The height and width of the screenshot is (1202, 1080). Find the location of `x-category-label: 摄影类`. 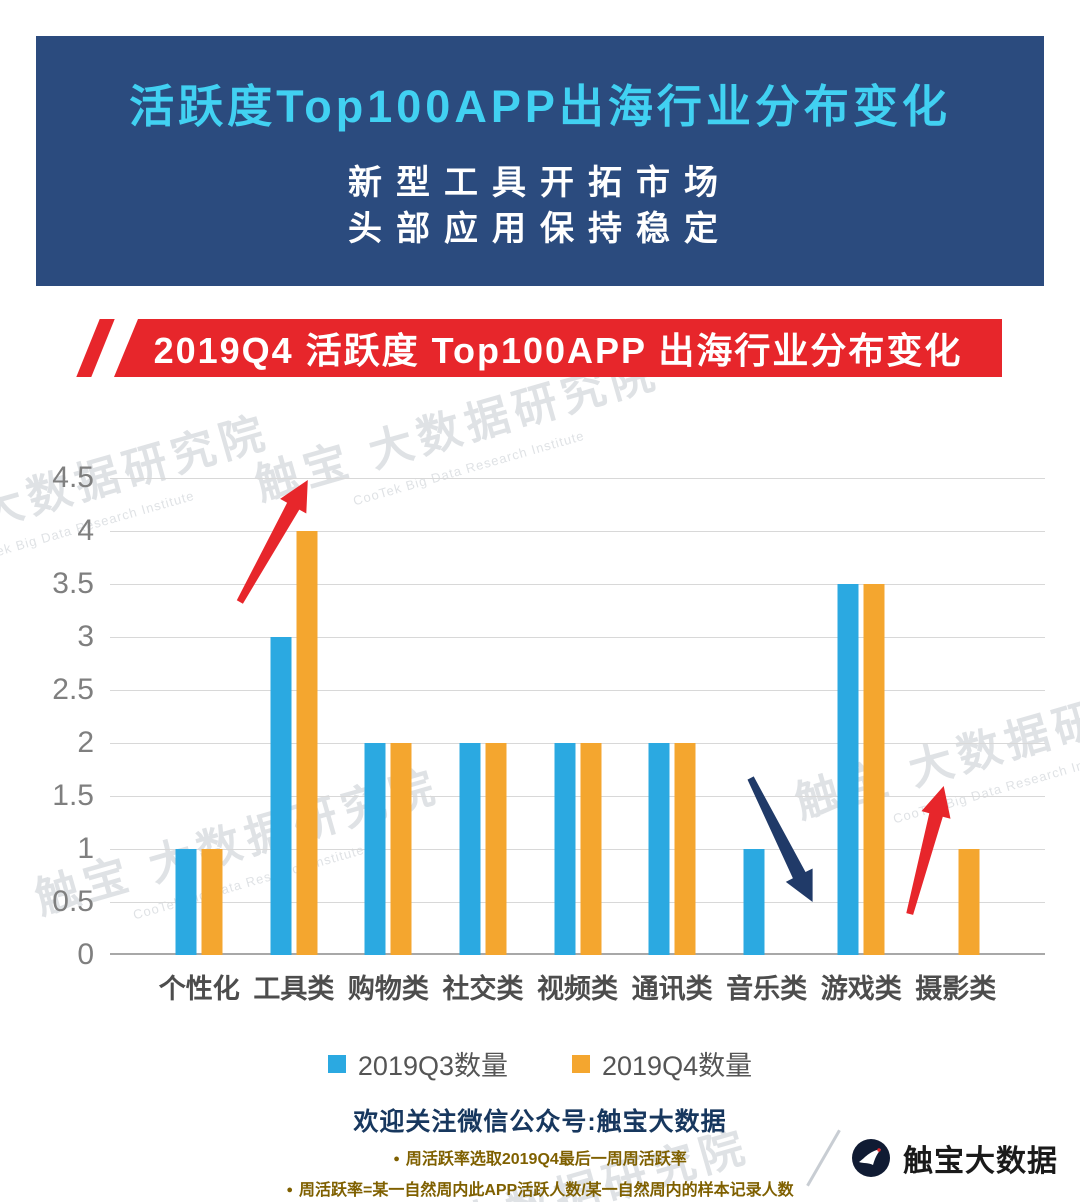

x-category-label: 摄影类 is located at coordinates (956, 989).